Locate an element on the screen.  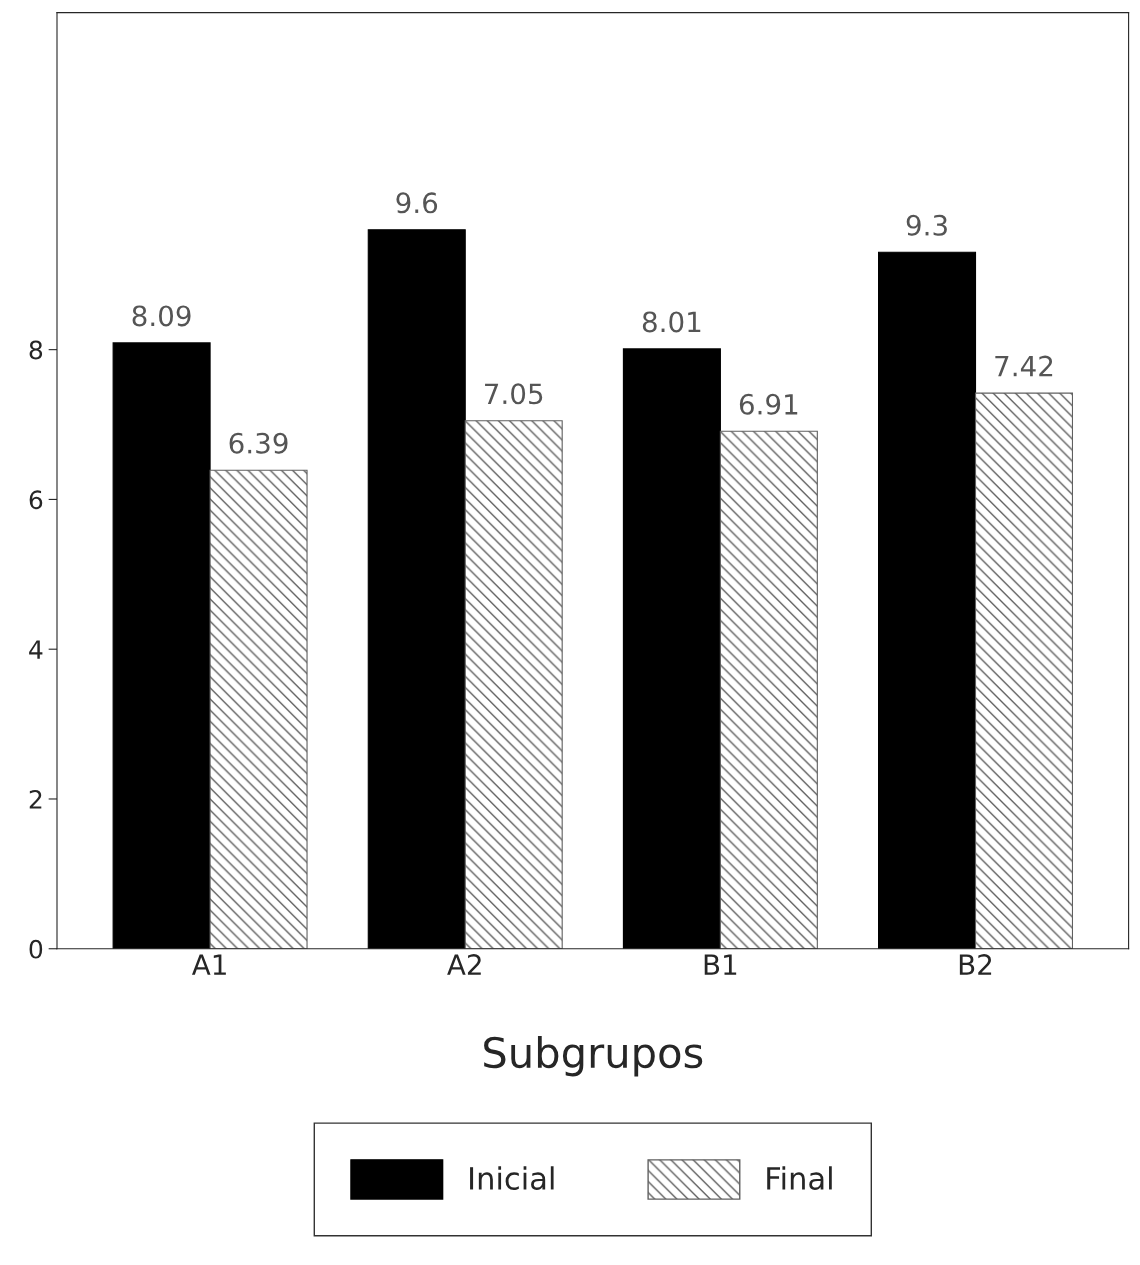
legend-label: Final is located at coordinates (799, 1178).